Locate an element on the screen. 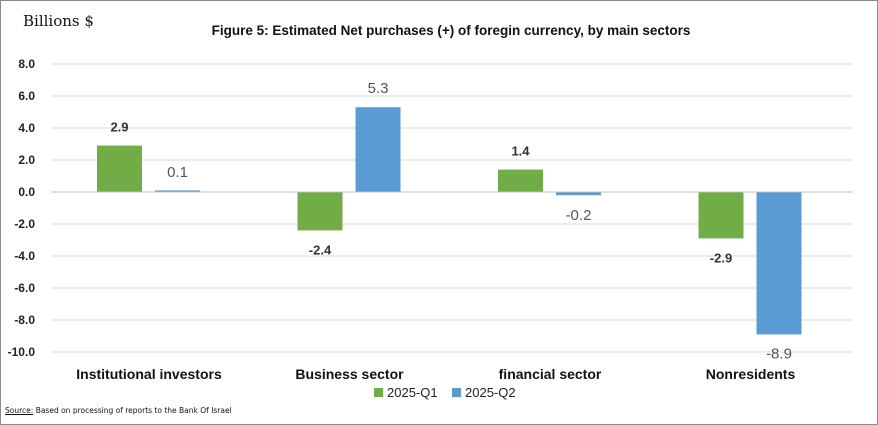 The width and height of the screenshot is (878, 425). x-category-label: Institutional investors is located at coordinates (149, 374).